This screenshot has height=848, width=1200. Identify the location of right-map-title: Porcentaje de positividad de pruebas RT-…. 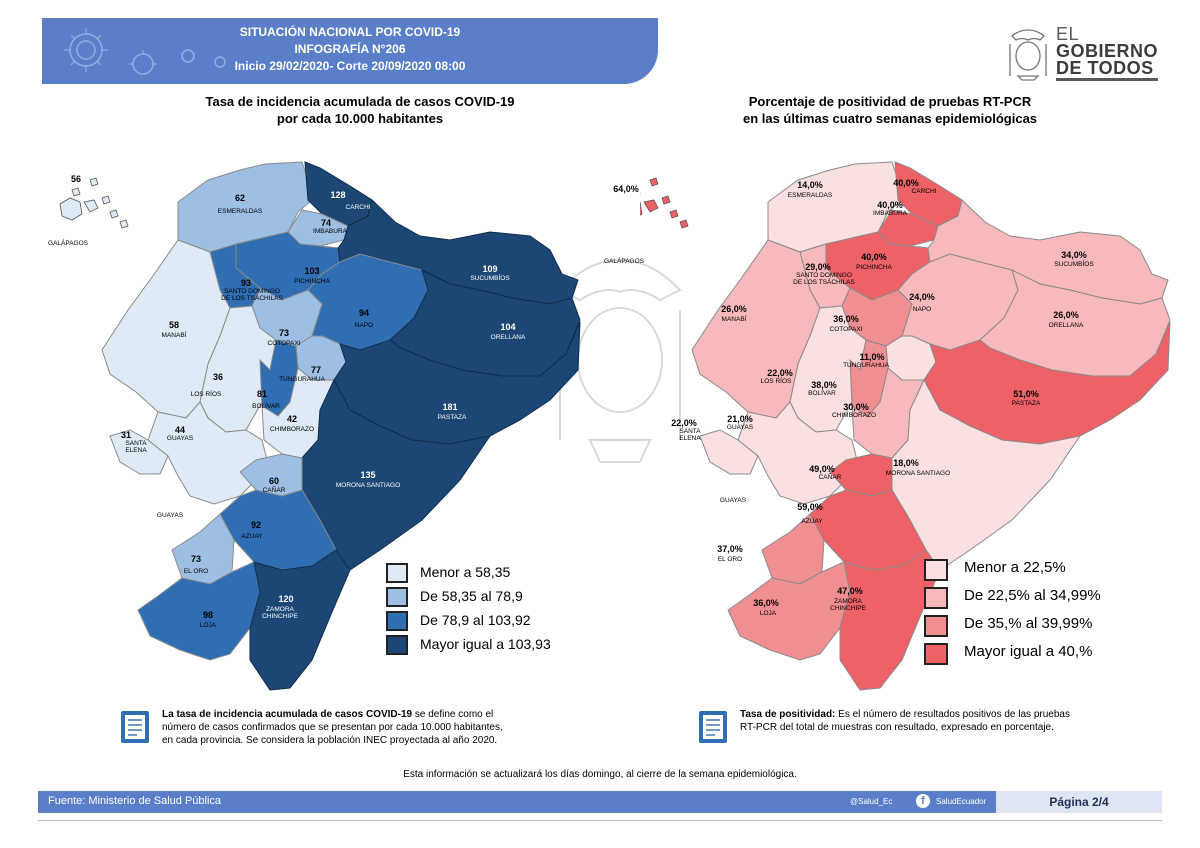
(890, 110).